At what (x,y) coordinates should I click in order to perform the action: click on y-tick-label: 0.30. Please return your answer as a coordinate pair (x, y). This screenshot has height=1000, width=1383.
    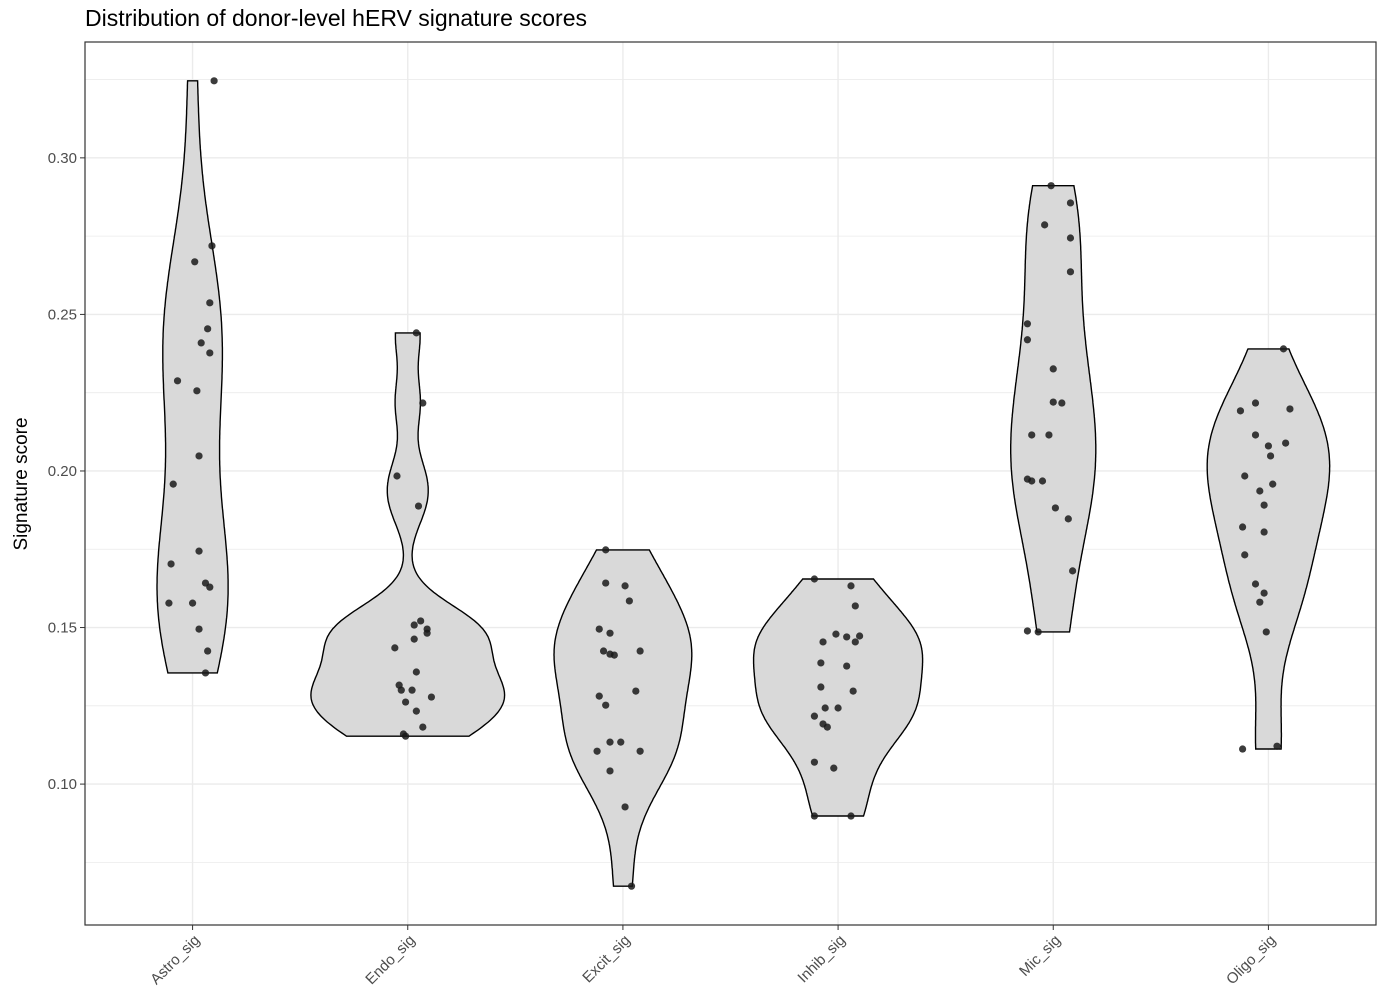
    Looking at the image, I should click on (62, 158).